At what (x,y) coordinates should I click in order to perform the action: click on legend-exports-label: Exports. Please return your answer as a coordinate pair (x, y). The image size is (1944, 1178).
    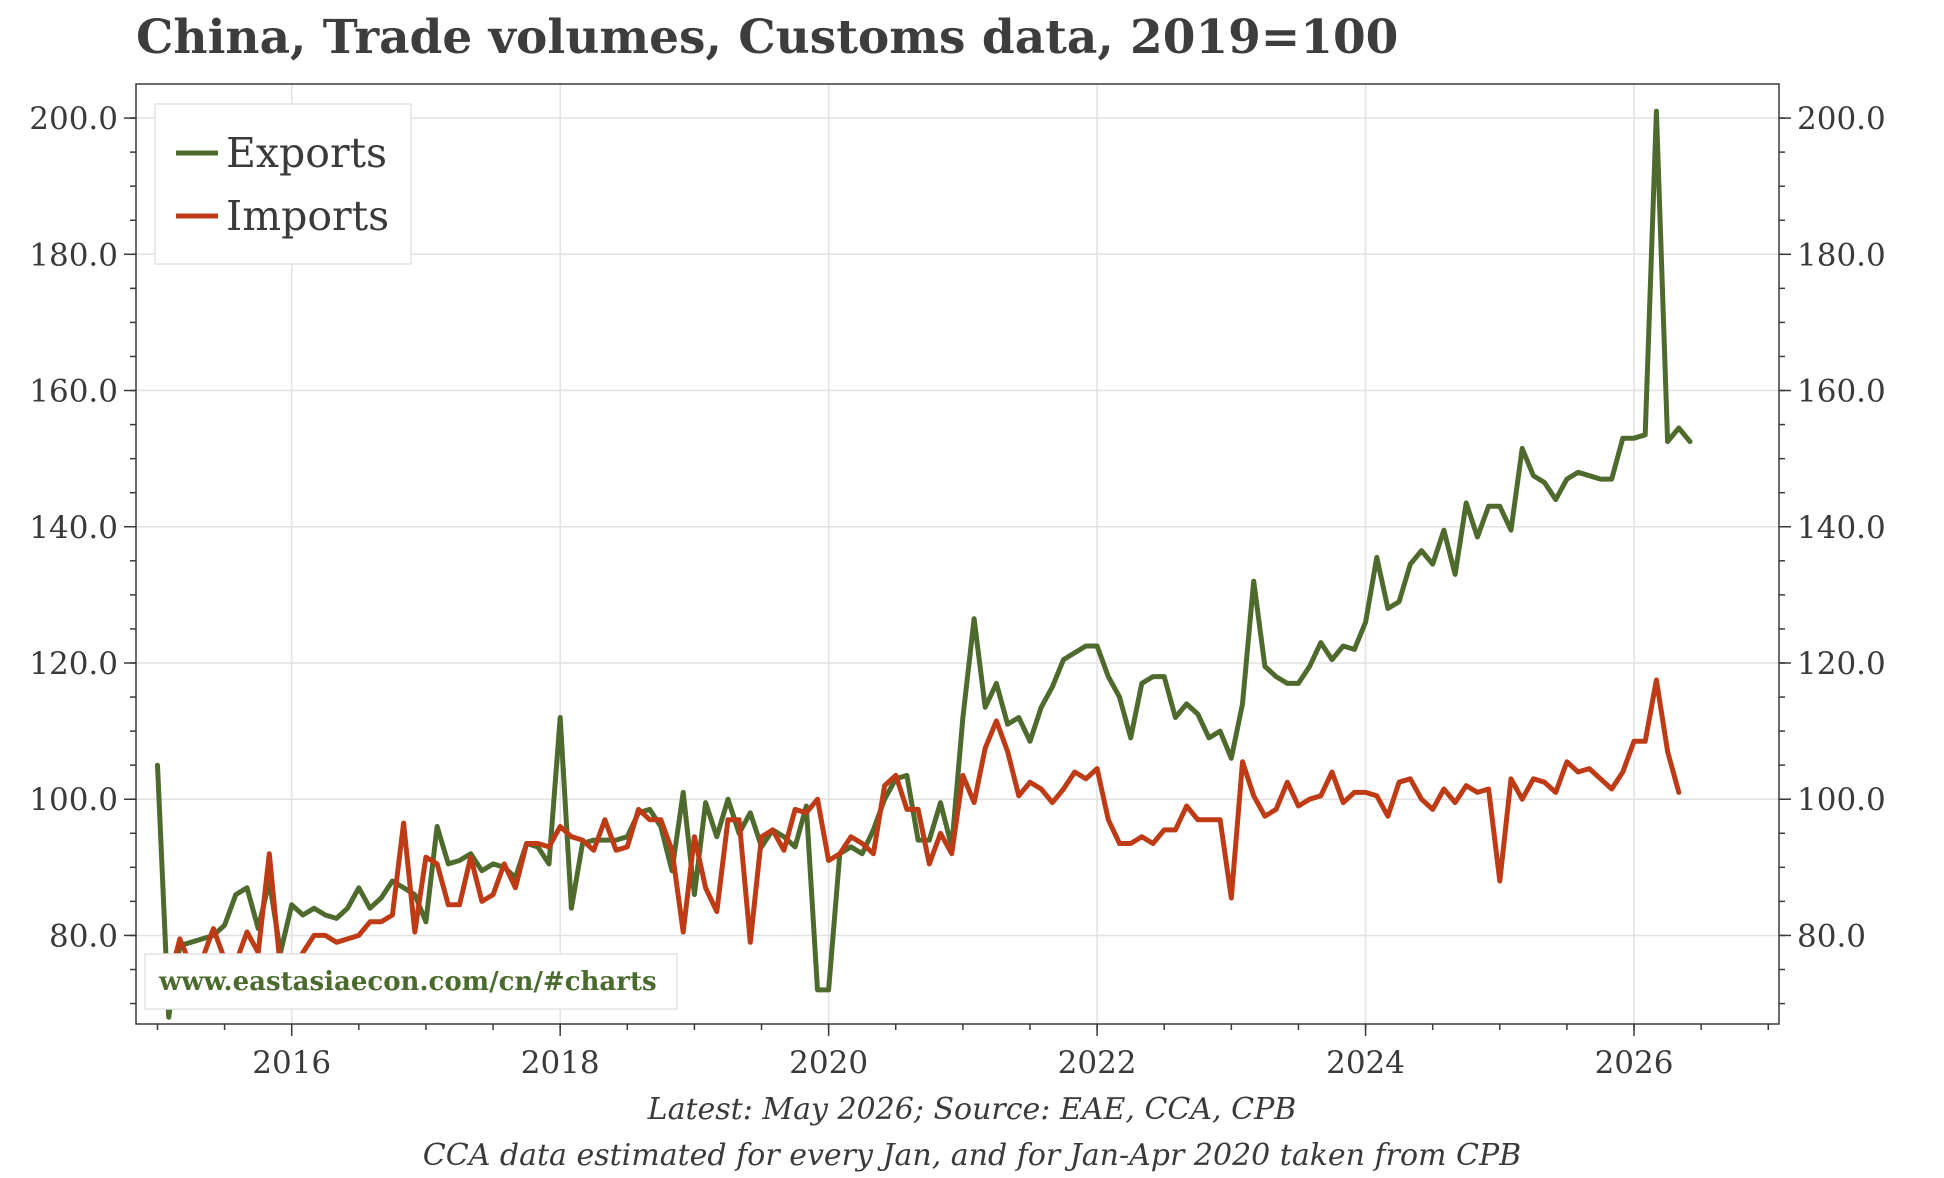
    Looking at the image, I should click on (306, 153).